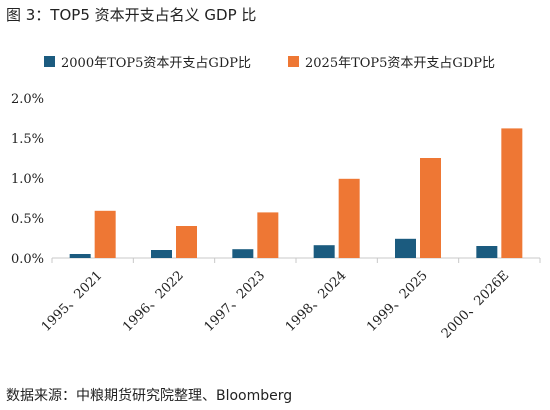  I want to click on legend-item-series-2: 2025年TOP5资本开支占GDP比, so click(391, 61).